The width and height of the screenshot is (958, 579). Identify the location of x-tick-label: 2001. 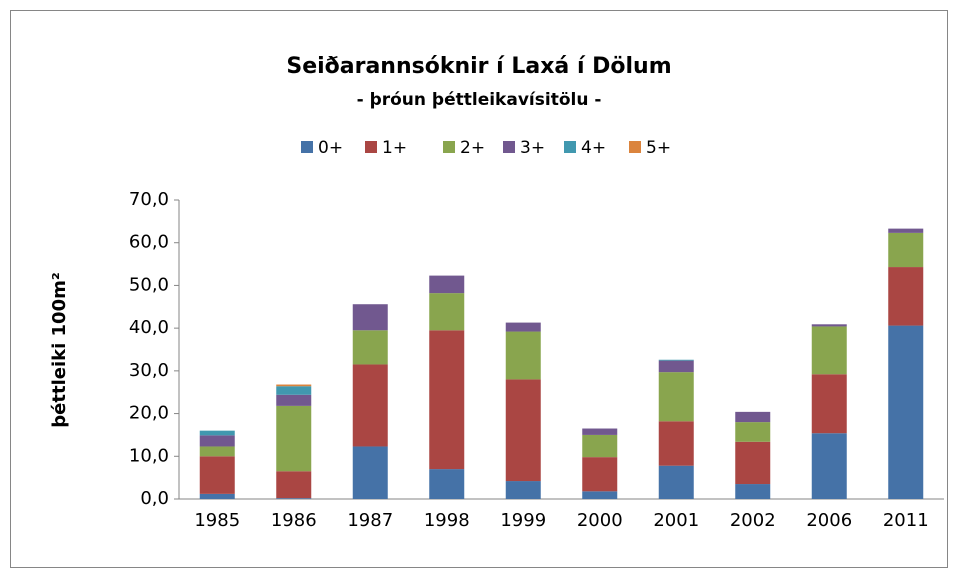
(676, 520).